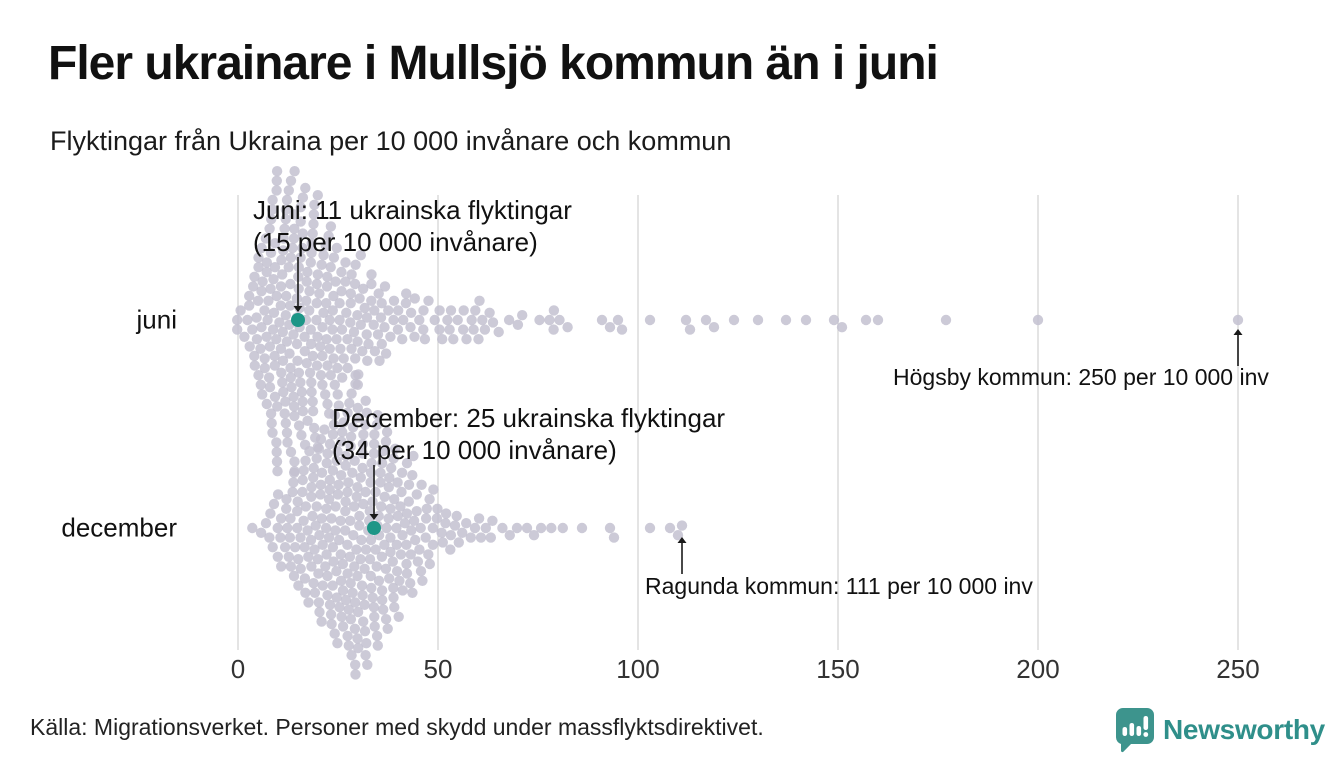 Image resolution: width=1340 pixels, height=780 pixels. Describe the element at coordinates (156, 319) in the screenshot. I see `row-label-juni: juni` at that location.